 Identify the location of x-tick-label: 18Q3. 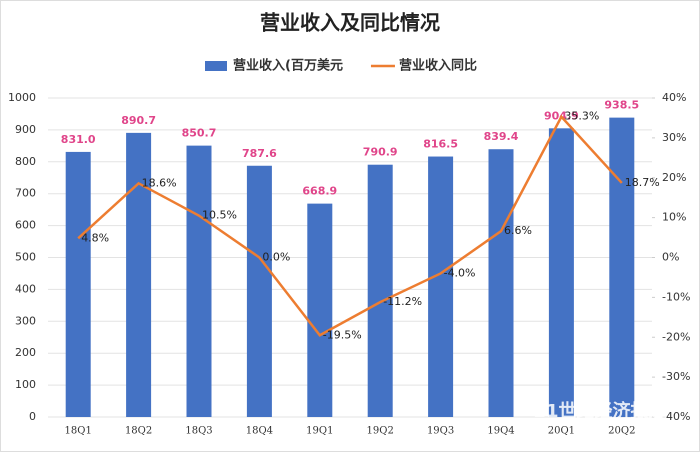
(198, 431).